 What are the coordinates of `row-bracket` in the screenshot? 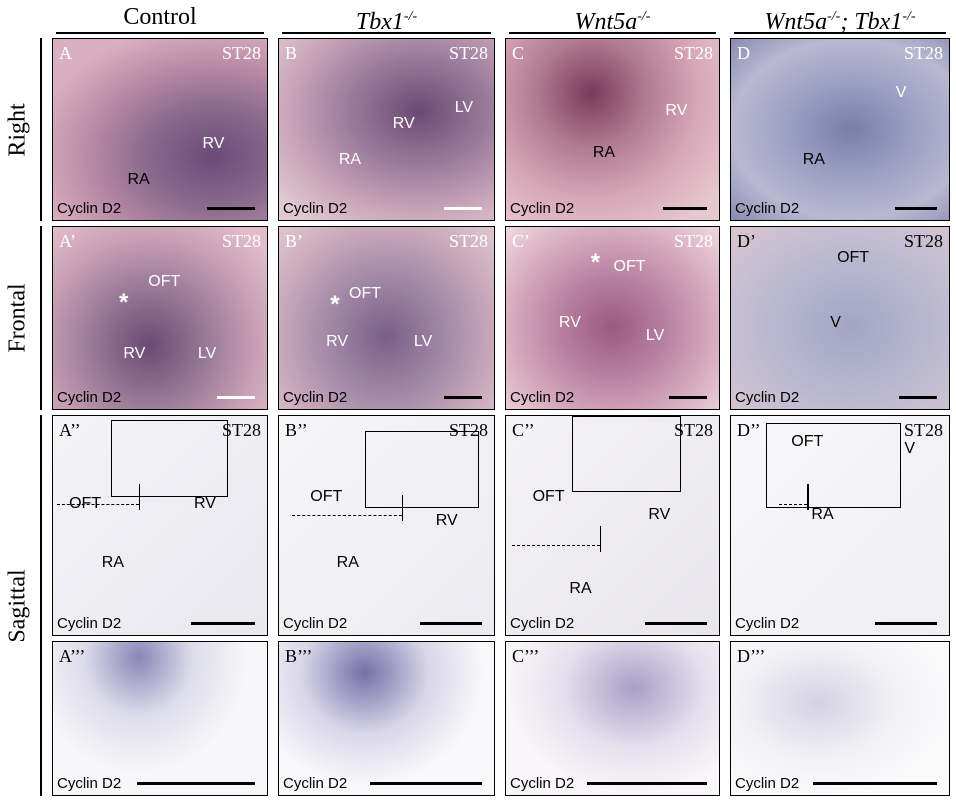 It's located at (41, 318).